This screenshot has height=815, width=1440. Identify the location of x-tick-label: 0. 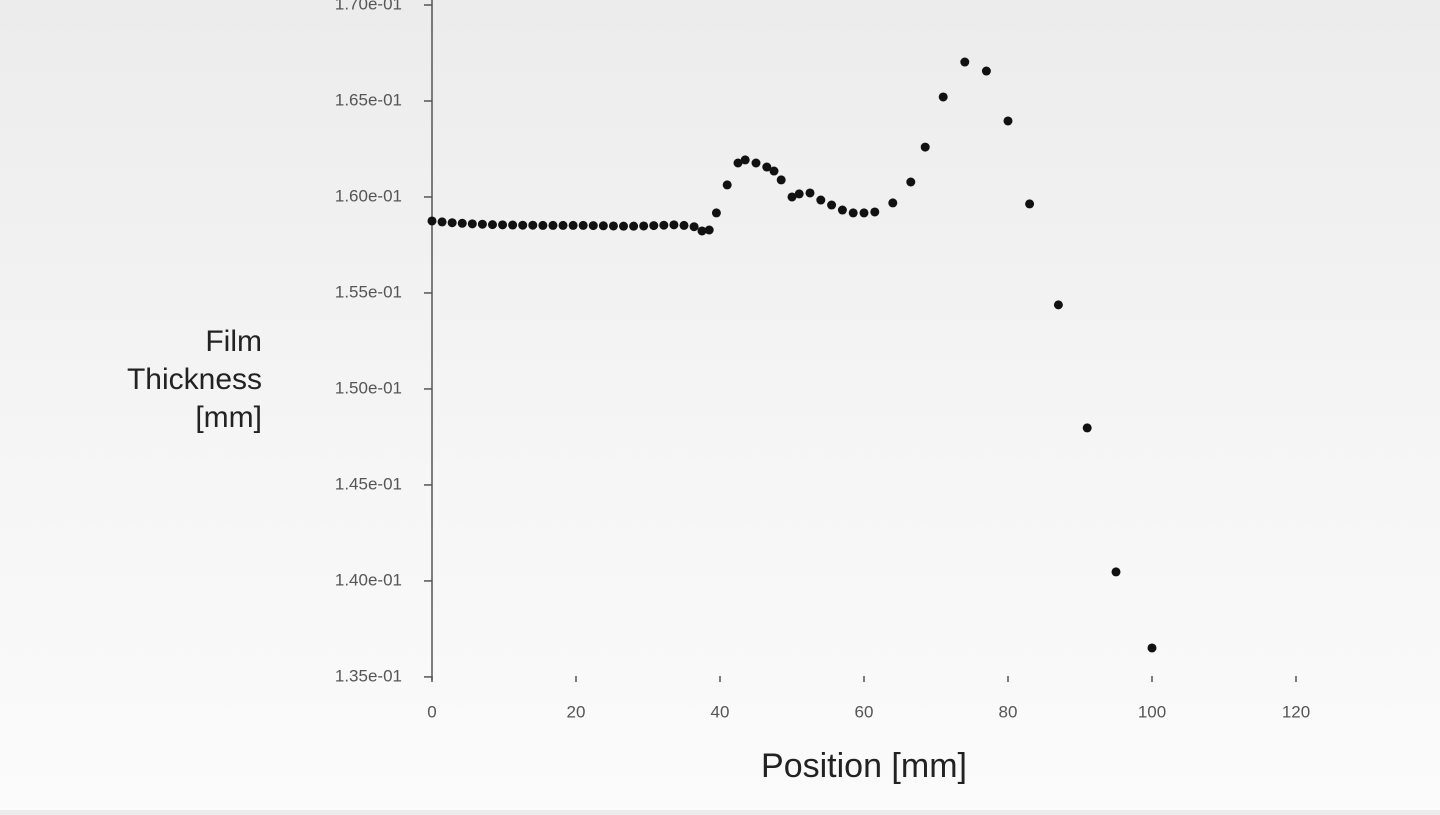
(431, 711).